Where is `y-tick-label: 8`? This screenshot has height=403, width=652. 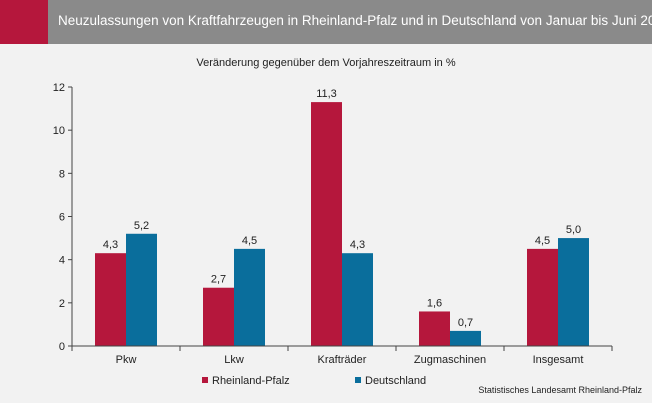
y-tick-label: 8 is located at coordinates (62, 174).